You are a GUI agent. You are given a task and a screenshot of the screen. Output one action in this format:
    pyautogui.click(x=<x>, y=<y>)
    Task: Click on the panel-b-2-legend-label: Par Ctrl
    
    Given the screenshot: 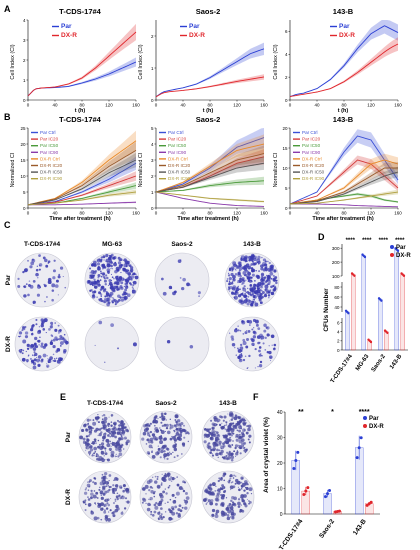 What is the action you would take?
    pyautogui.click(x=176, y=132)
    